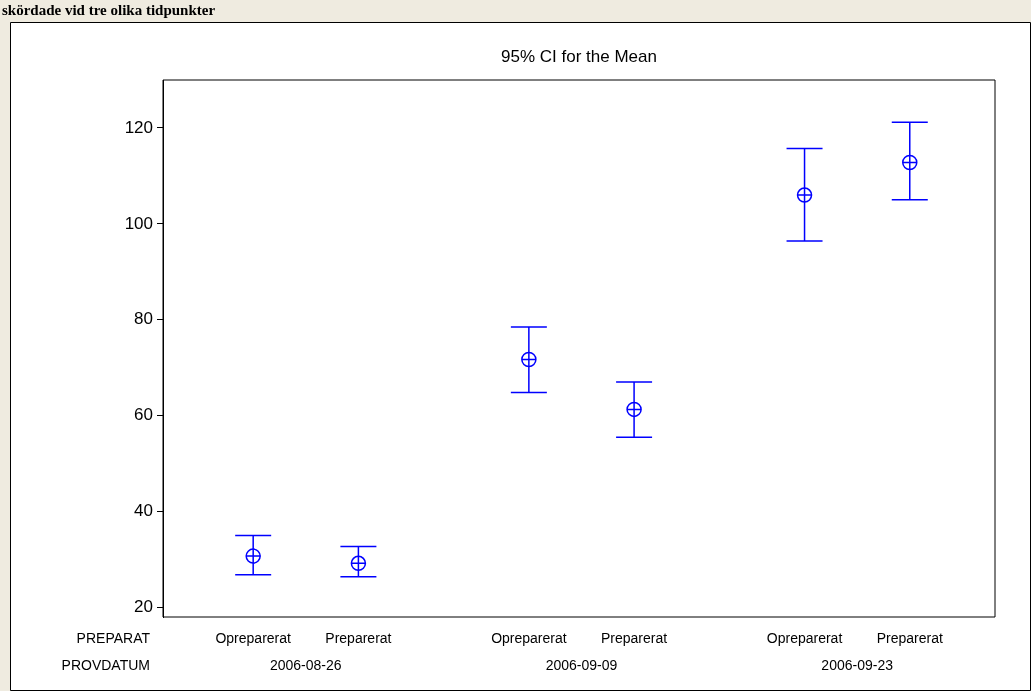 The height and width of the screenshot is (691, 1031). I want to click on y-tick-label: 80, so click(143, 319).